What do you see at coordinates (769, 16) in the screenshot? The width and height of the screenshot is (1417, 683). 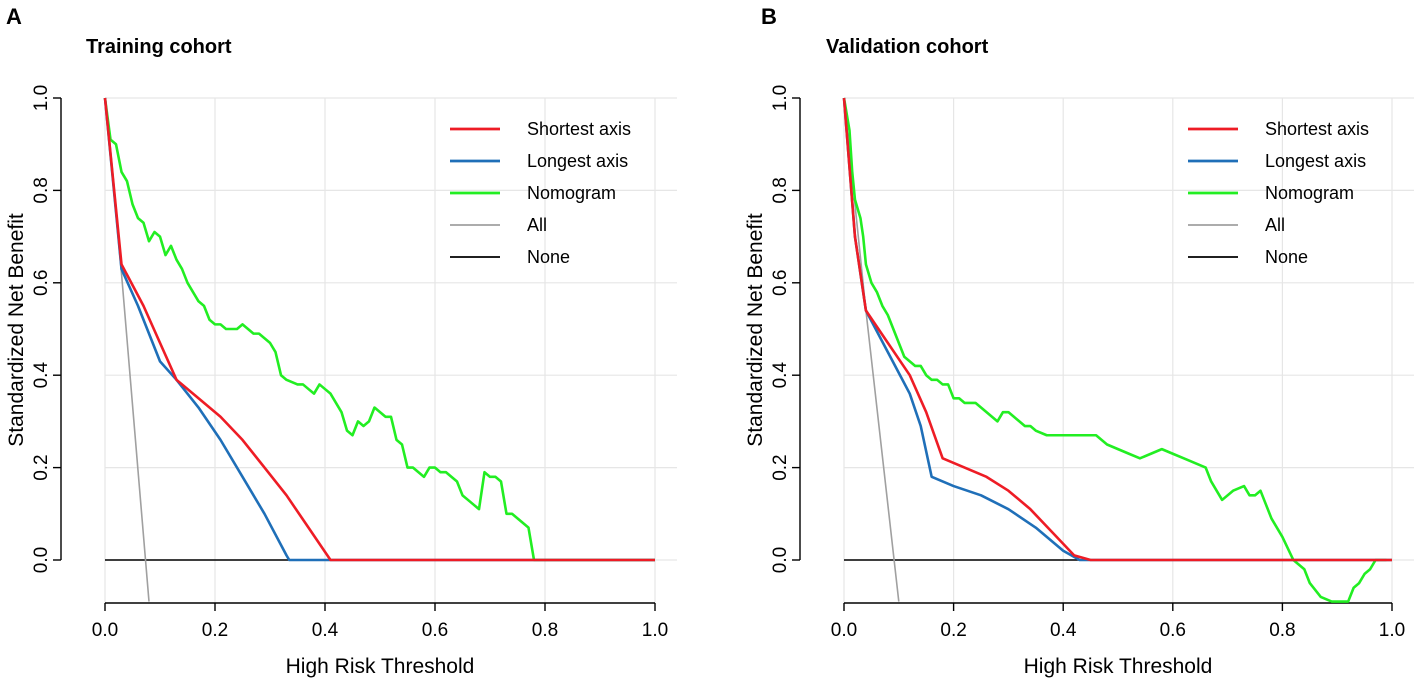 I see `panel-letter: B` at bounding box center [769, 16].